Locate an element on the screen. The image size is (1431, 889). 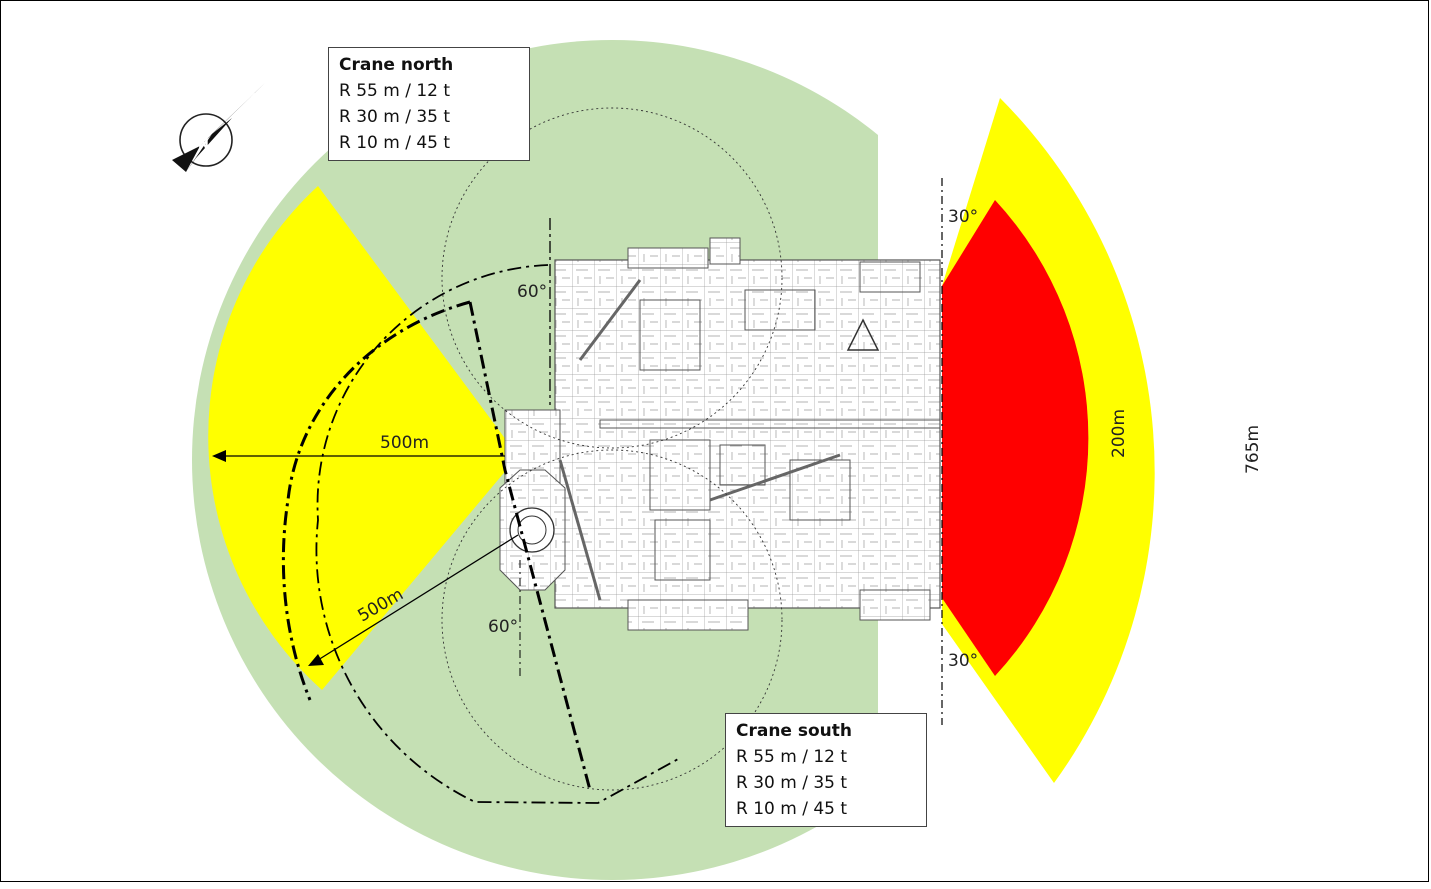
west-sweep-outline-thick is located at coordinates (436, 545).